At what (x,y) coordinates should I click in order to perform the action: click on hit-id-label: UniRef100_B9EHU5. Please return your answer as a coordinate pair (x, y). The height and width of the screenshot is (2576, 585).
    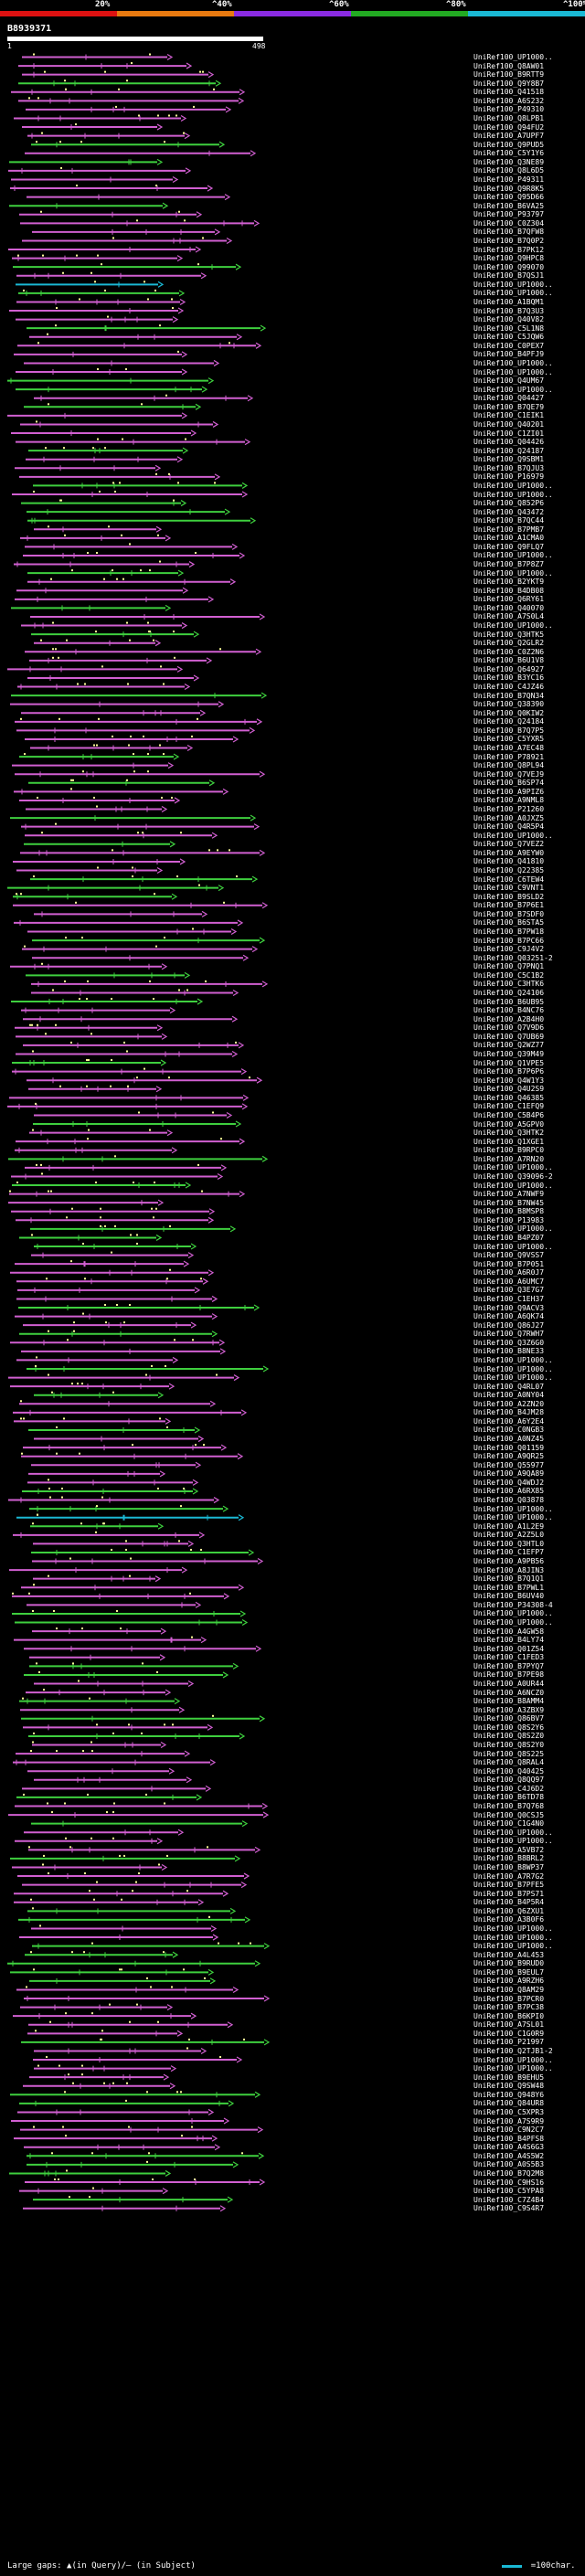
    Looking at the image, I should click on (509, 2077).